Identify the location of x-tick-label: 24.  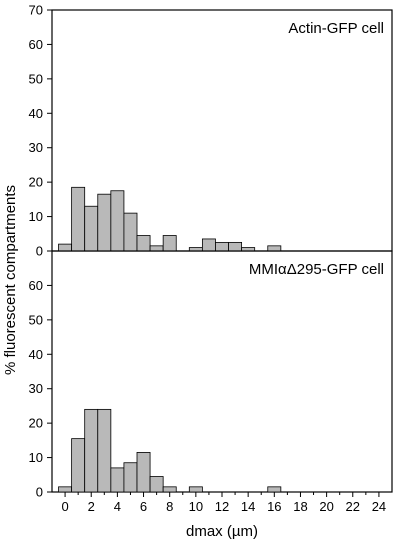
(379, 506).